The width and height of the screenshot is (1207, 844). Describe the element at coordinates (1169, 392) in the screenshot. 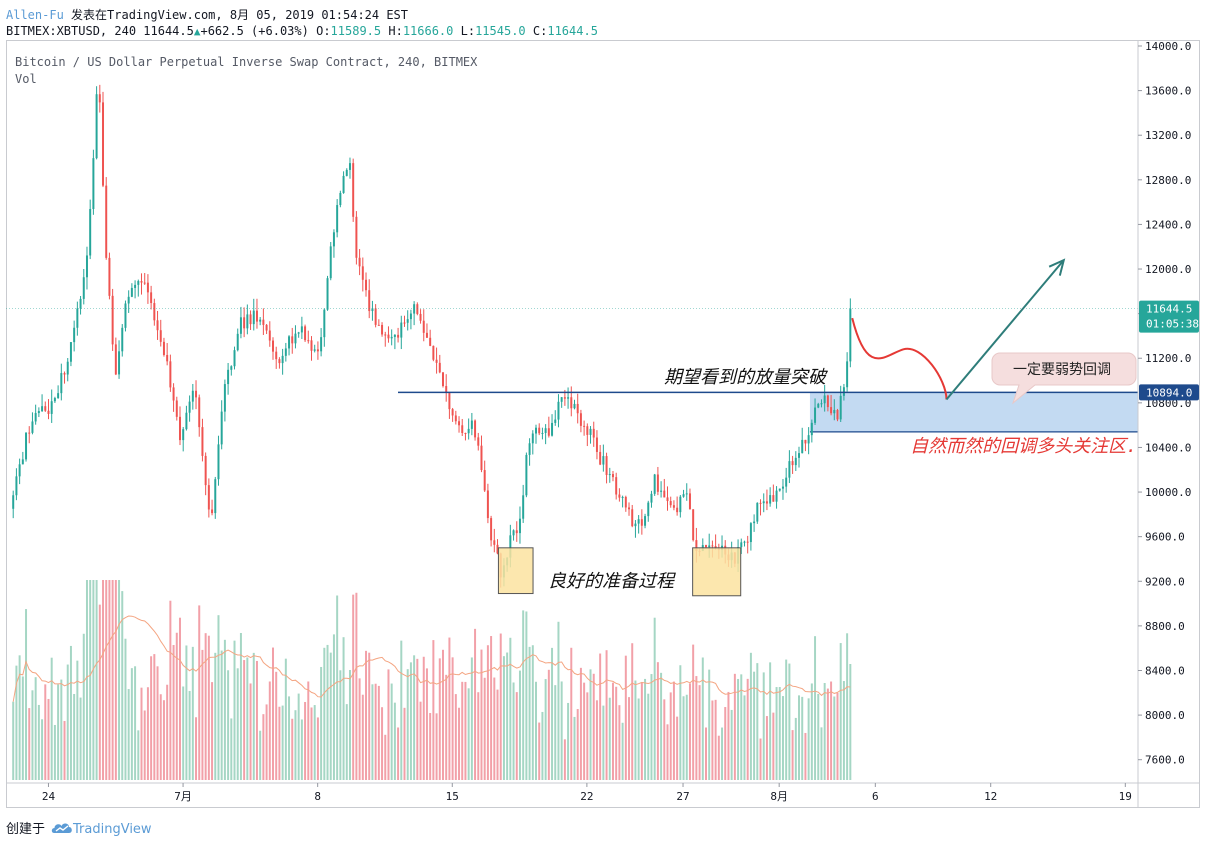

I see `price-label-value: 10894.0` at that location.